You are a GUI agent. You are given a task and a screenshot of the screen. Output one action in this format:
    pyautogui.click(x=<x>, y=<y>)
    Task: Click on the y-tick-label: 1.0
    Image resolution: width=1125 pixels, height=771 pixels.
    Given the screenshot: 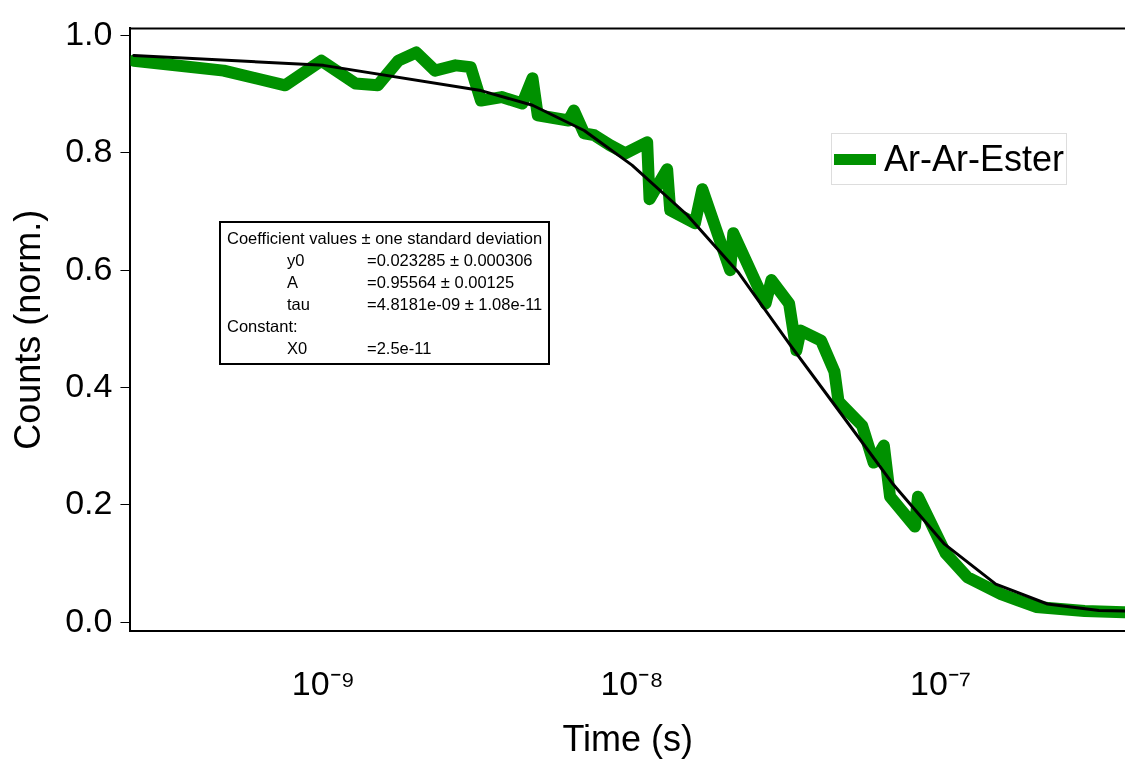 What is the action you would take?
    pyautogui.click(x=89, y=32)
    